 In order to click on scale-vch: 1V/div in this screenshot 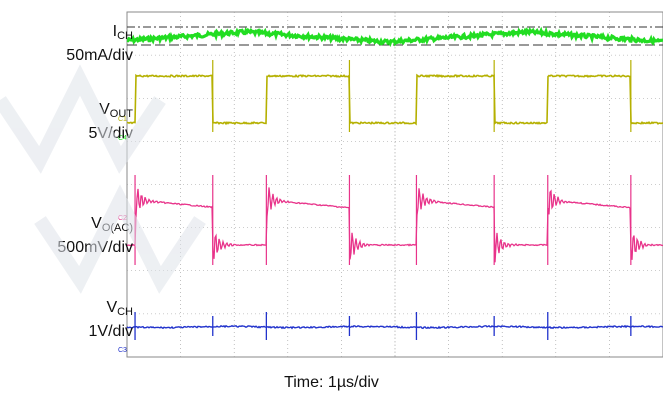, I will do `click(110, 331)`.